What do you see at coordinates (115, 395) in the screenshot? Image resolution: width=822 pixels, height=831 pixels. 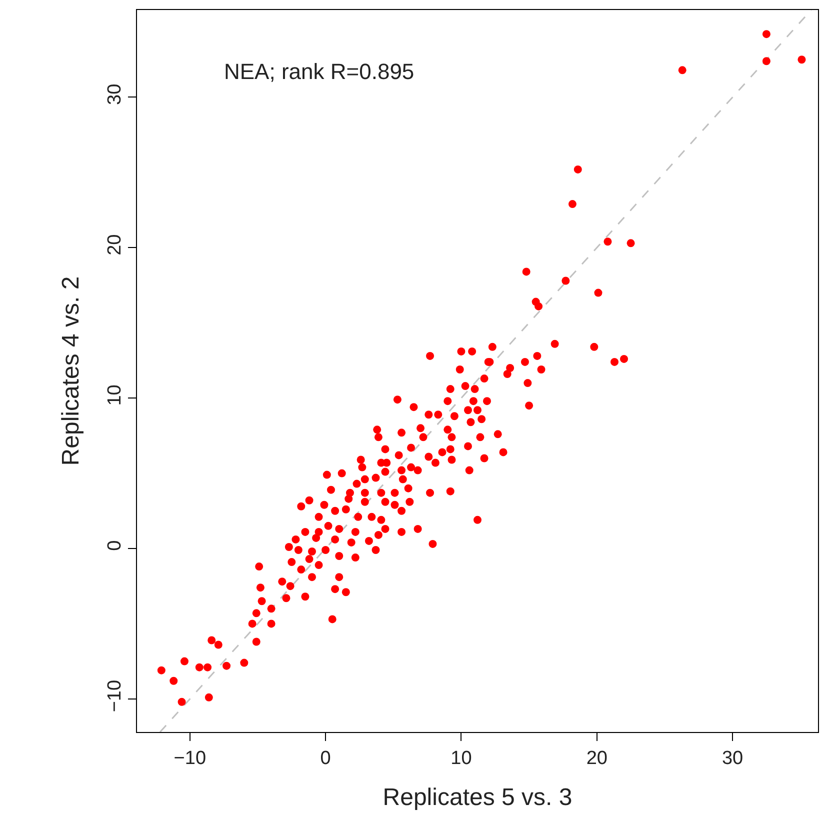 I see `y-tick-label: 10` at bounding box center [115, 395].